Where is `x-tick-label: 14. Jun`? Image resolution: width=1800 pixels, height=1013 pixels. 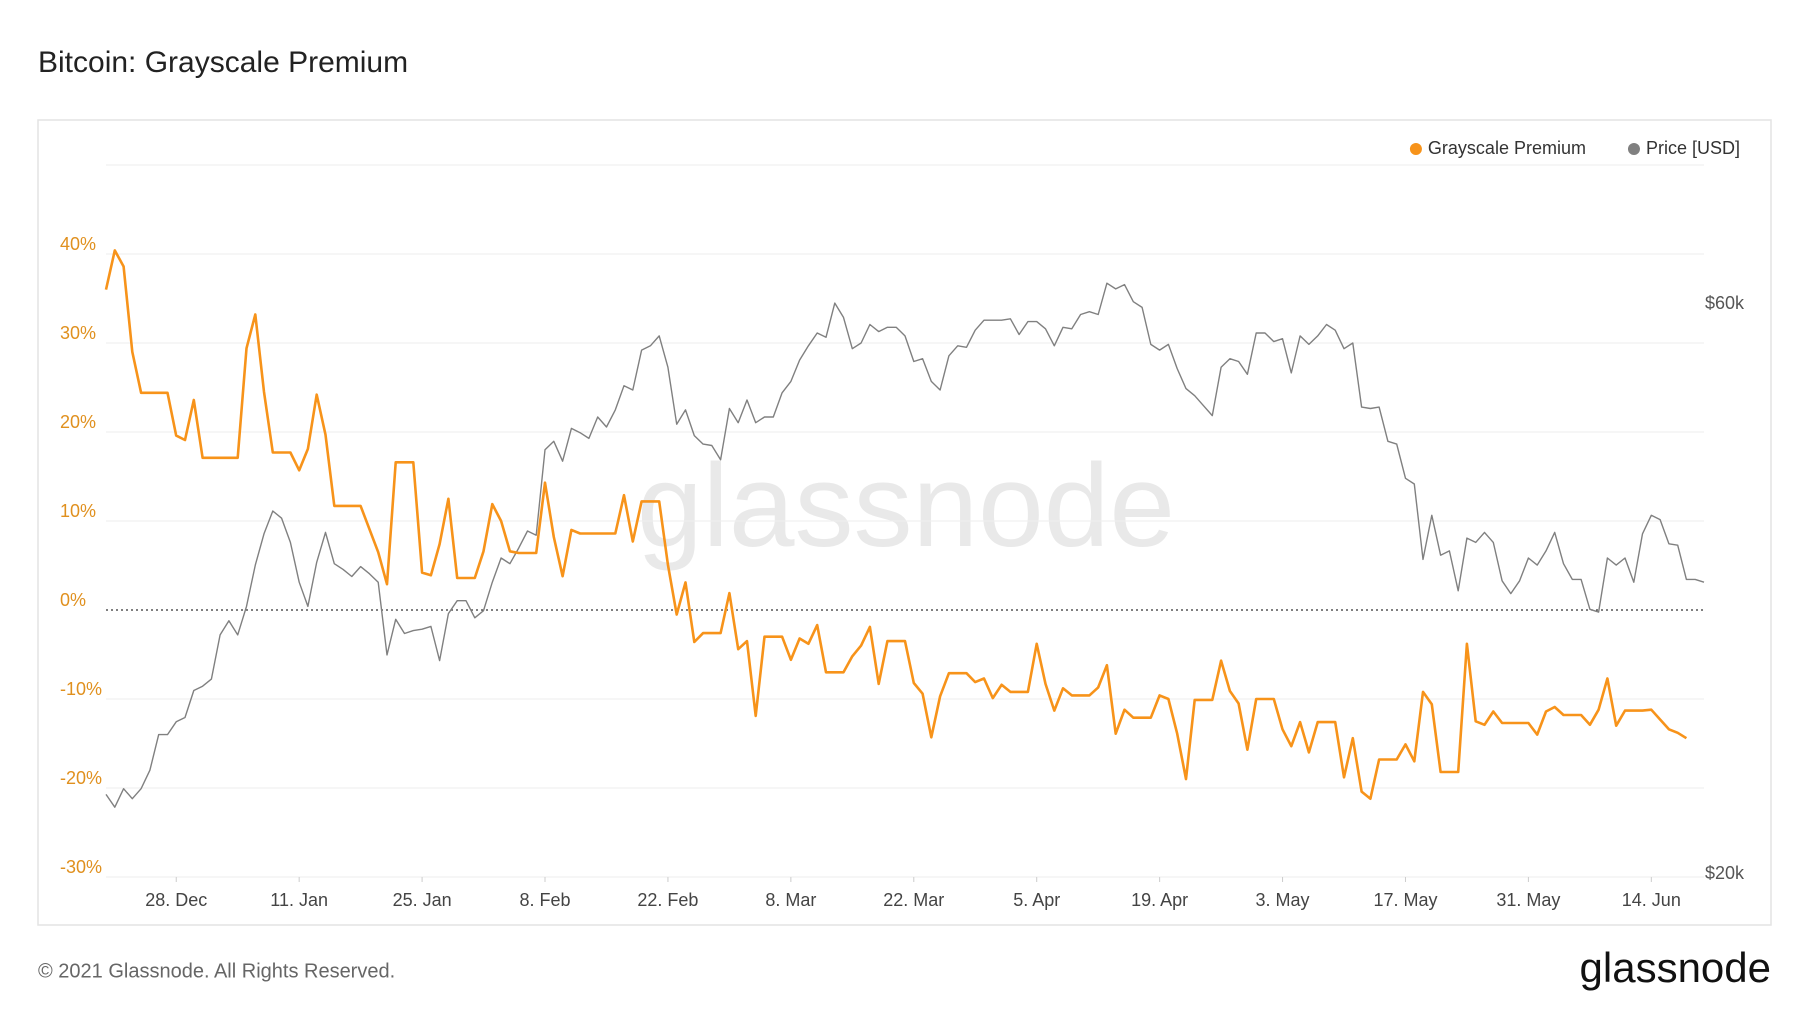 x-tick-label: 14. Jun is located at coordinates (1651, 900).